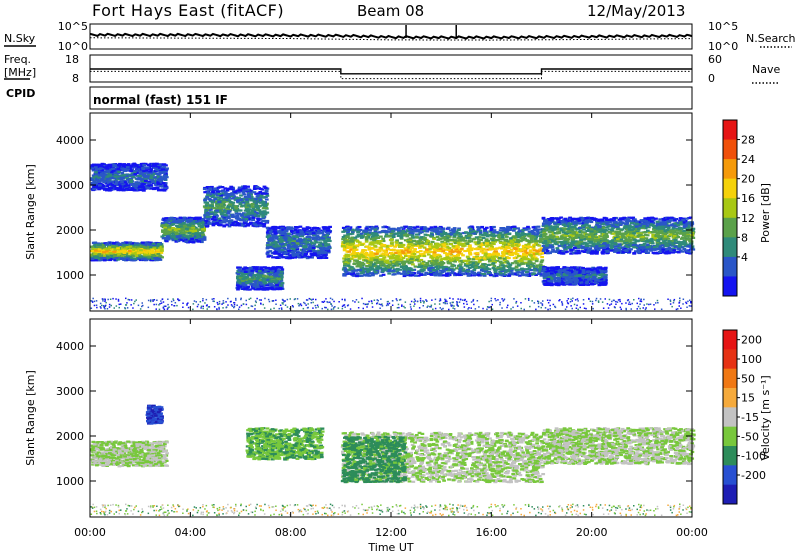 The width and height of the screenshot is (800, 554). What do you see at coordinates (390, 11) in the screenshot?
I see `beam-label: Beam 08` at bounding box center [390, 11].